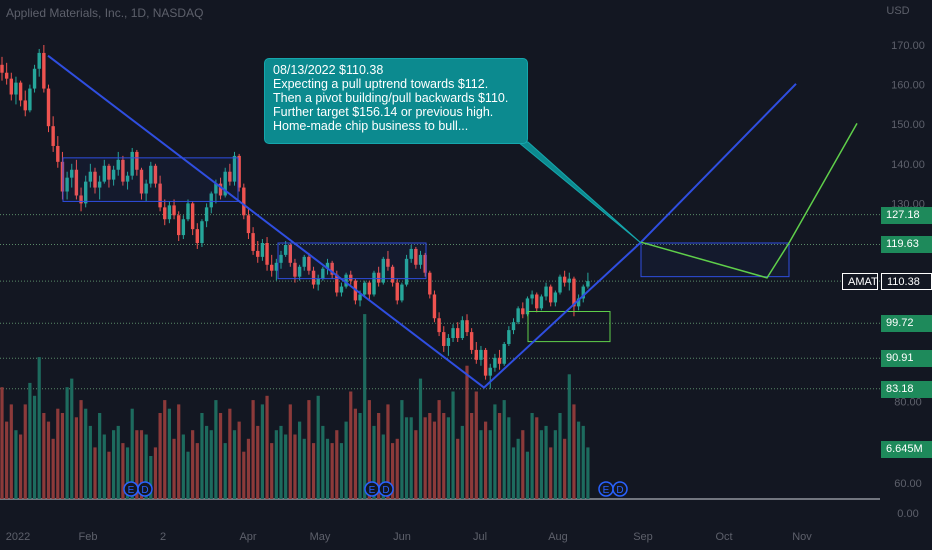 This screenshot has width=932, height=550. I want to click on date-tick: Apr, so click(247, 537).